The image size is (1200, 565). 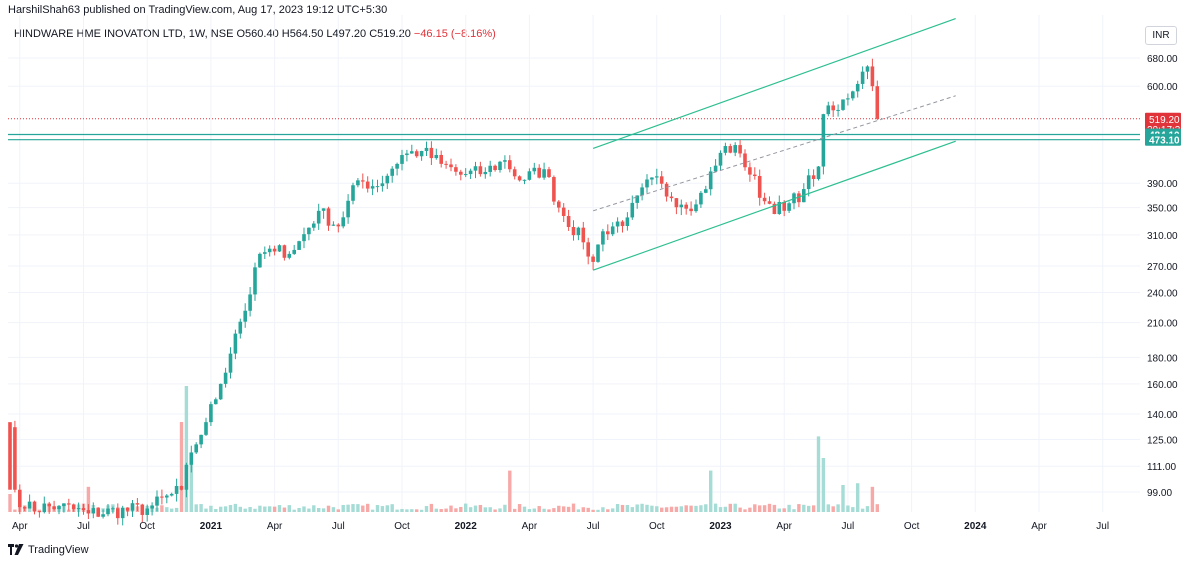 What do you see at coordinates (257, 34) in the screenshot?
I see `open-value: O560.40` at bounding box center [257, 34].